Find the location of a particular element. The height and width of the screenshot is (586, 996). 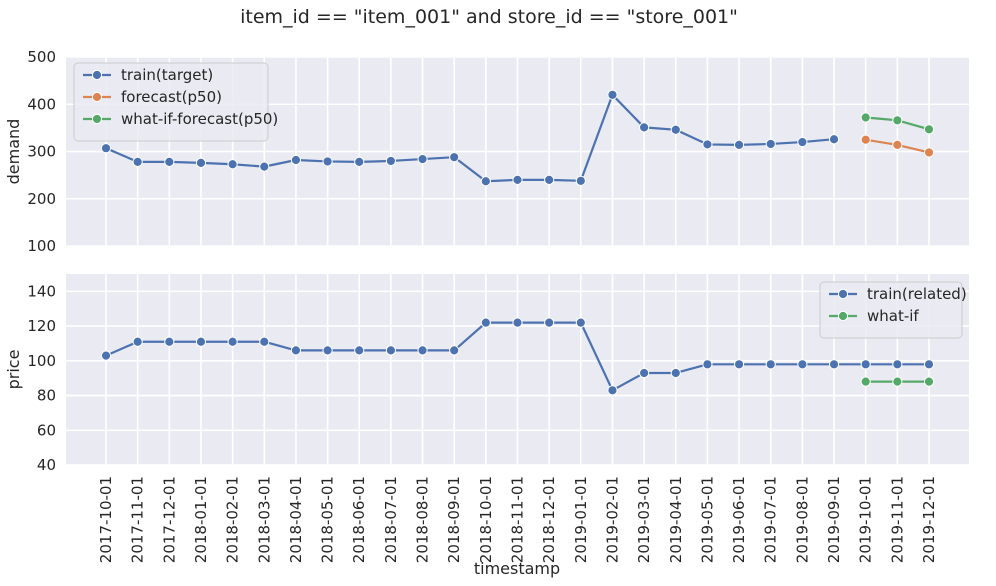

x-tick-label: 2018-07-01 is located at coordinates (391, 519).